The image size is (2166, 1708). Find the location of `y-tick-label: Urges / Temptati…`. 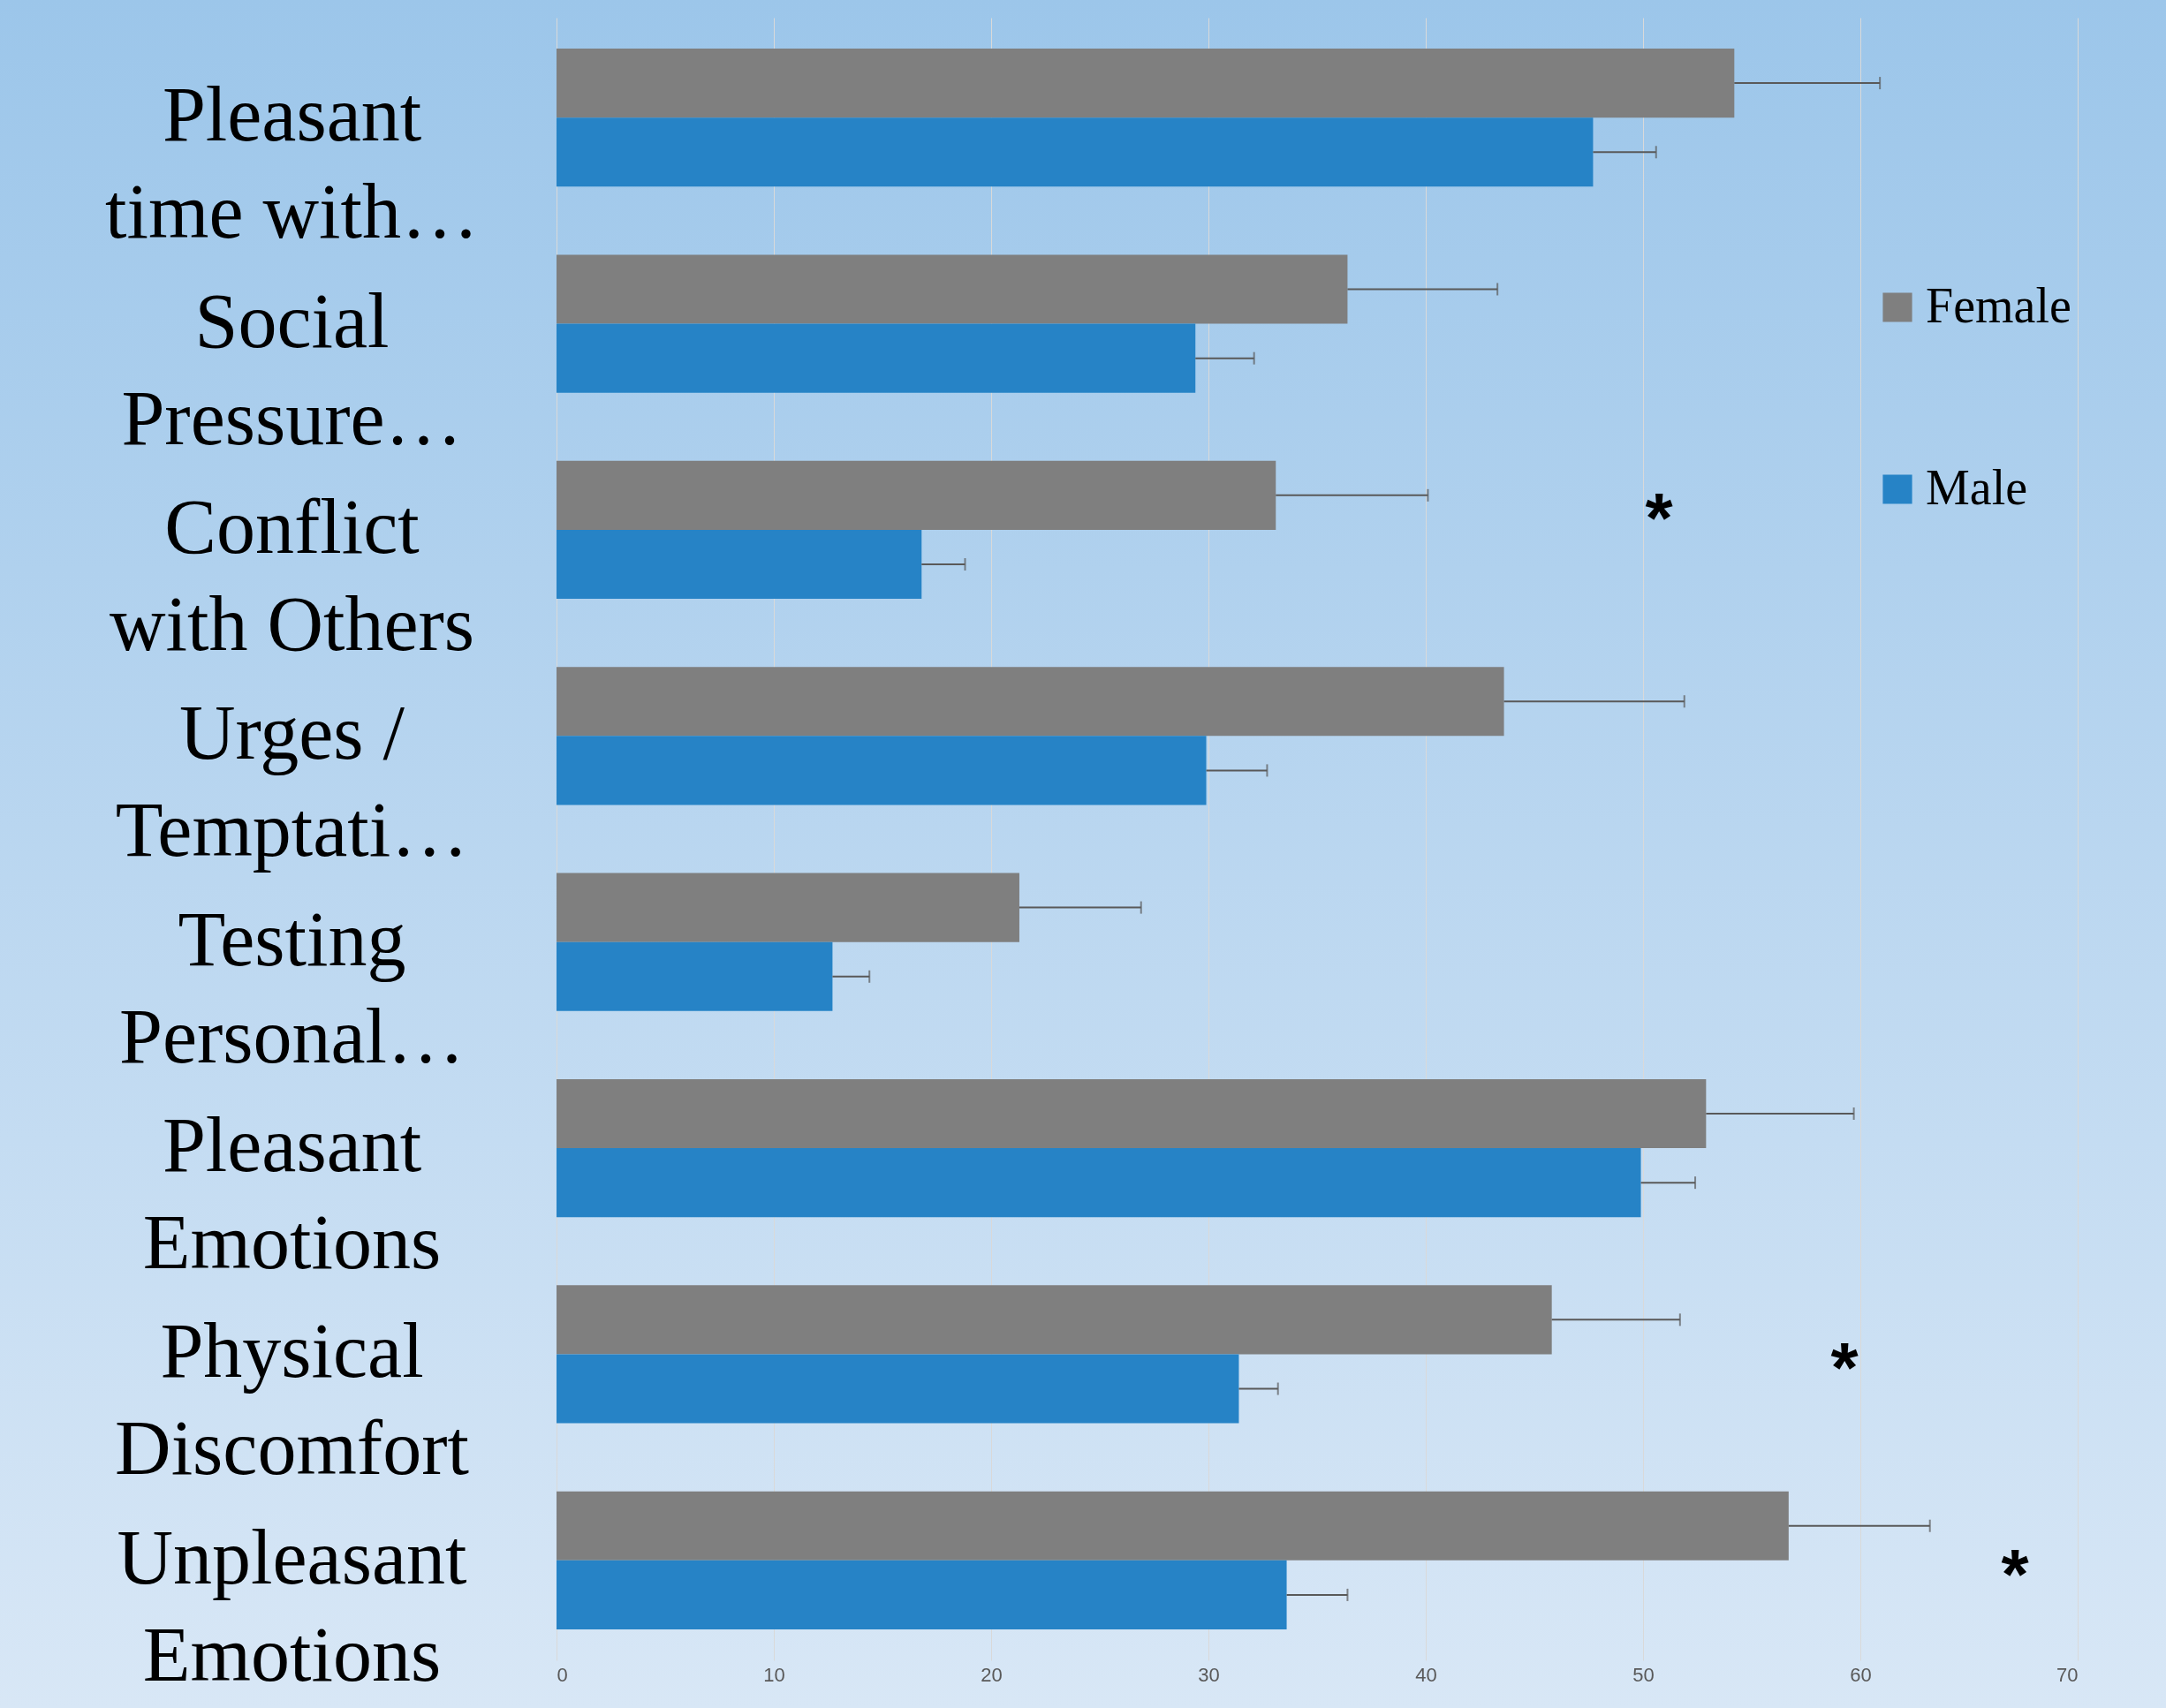

y-tick-label: Urges / Temptati… is located at coordinates (292, 781).